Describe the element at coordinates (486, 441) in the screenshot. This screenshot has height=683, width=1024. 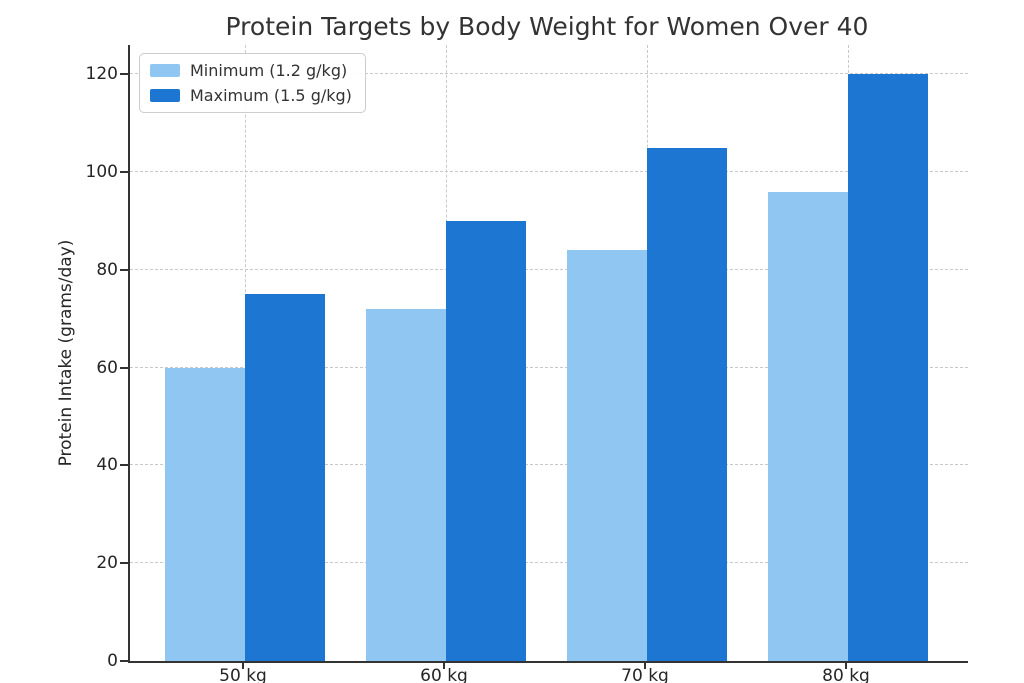
I see `bar-maximum-60kg` at that location.